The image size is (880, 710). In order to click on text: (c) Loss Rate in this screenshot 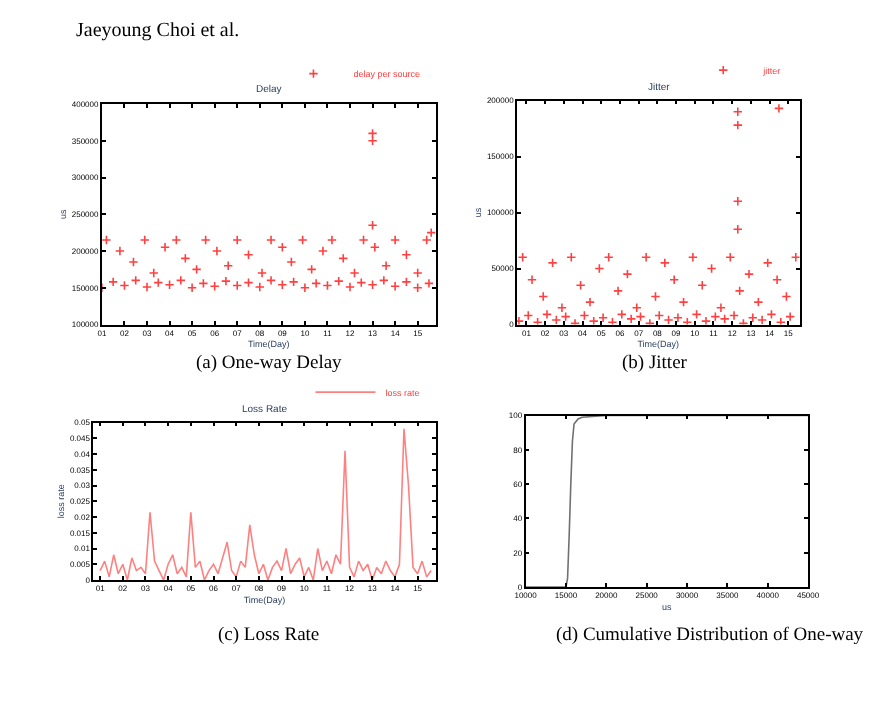, I will do `click(269, 636)`.